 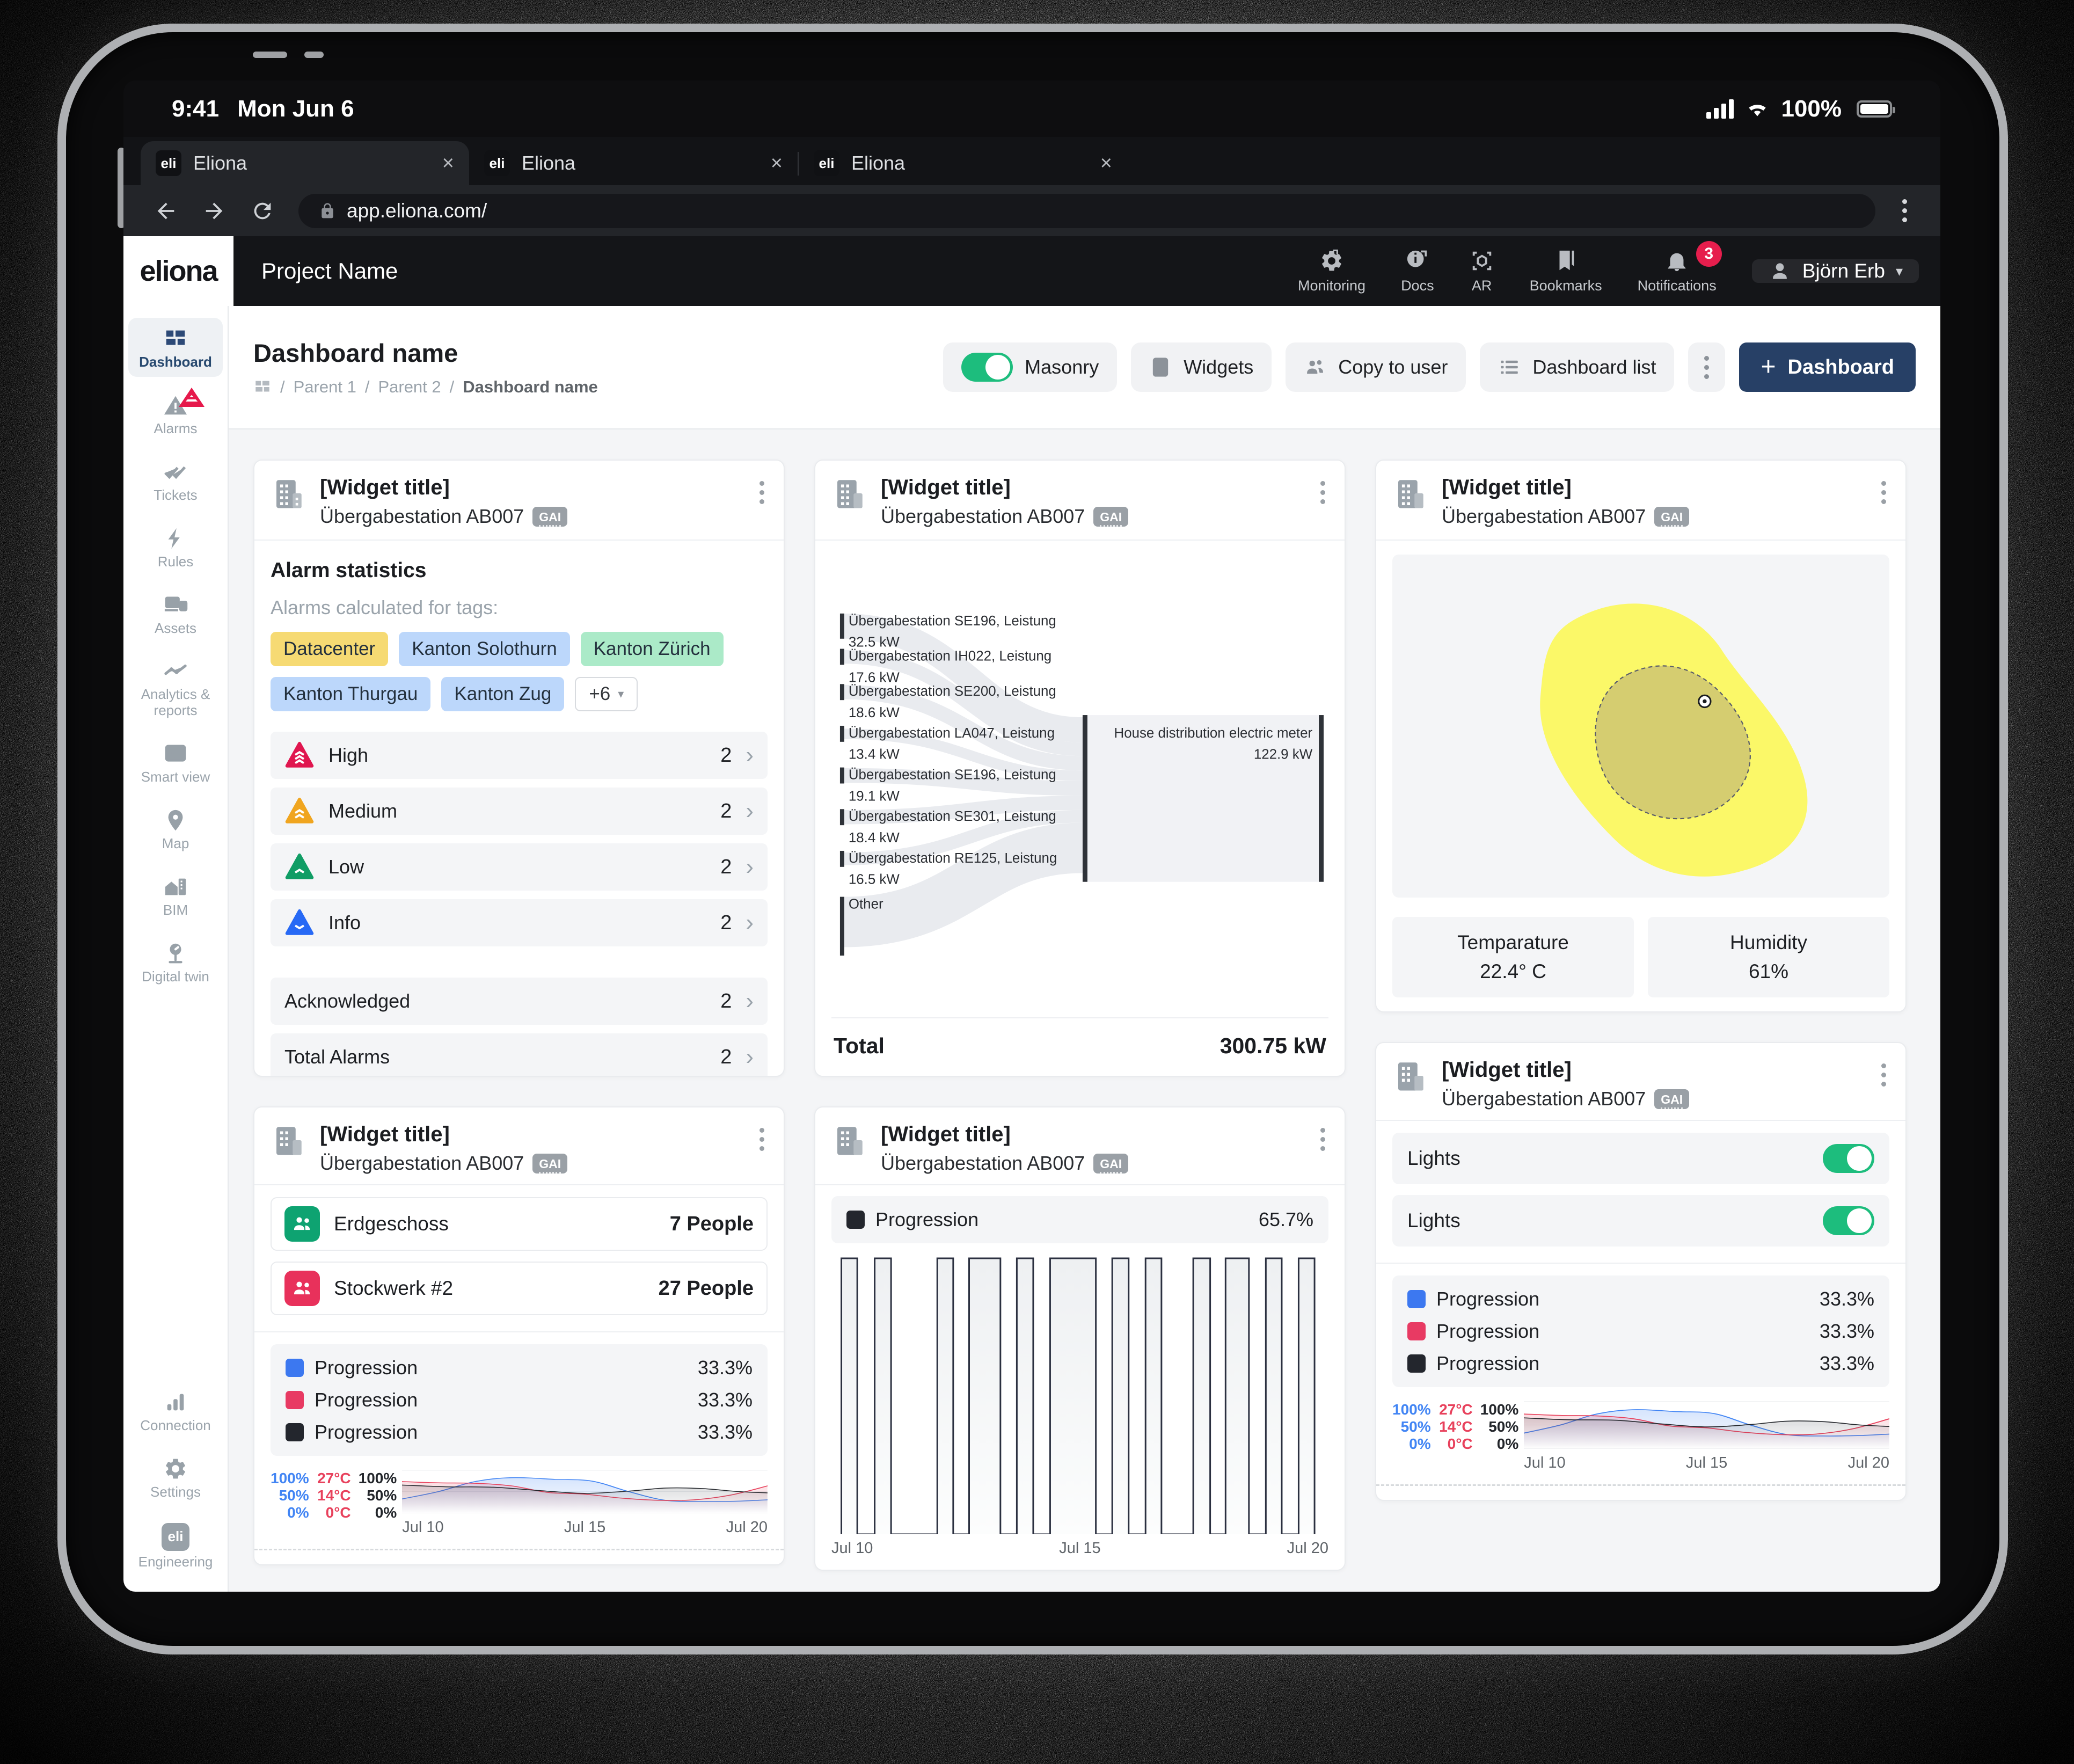 I want to click on status-time: 9:41, so click(x=196, y=108).